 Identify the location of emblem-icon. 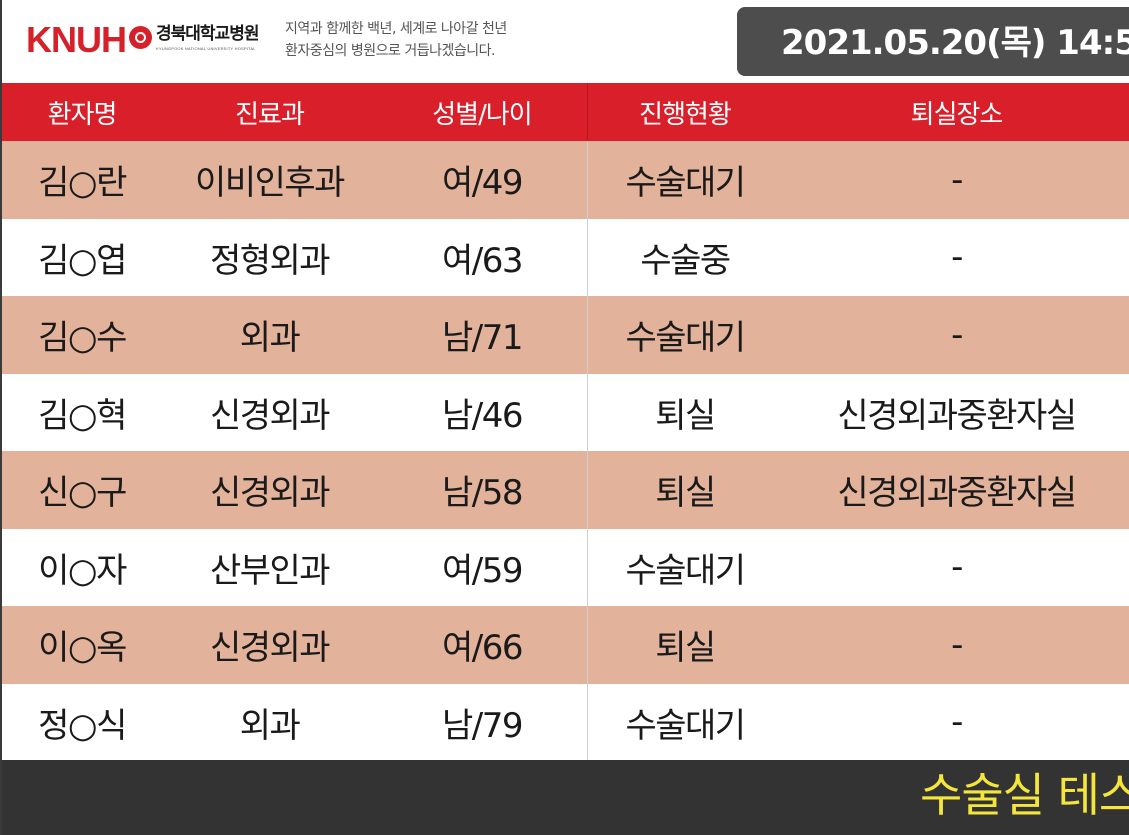
(140, 37).